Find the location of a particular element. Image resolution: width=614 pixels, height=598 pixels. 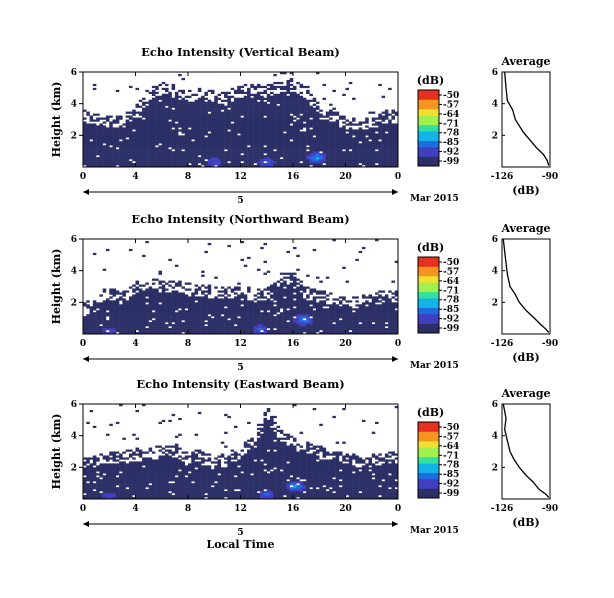

colorbar-frame is located at coordinates (428, 128).